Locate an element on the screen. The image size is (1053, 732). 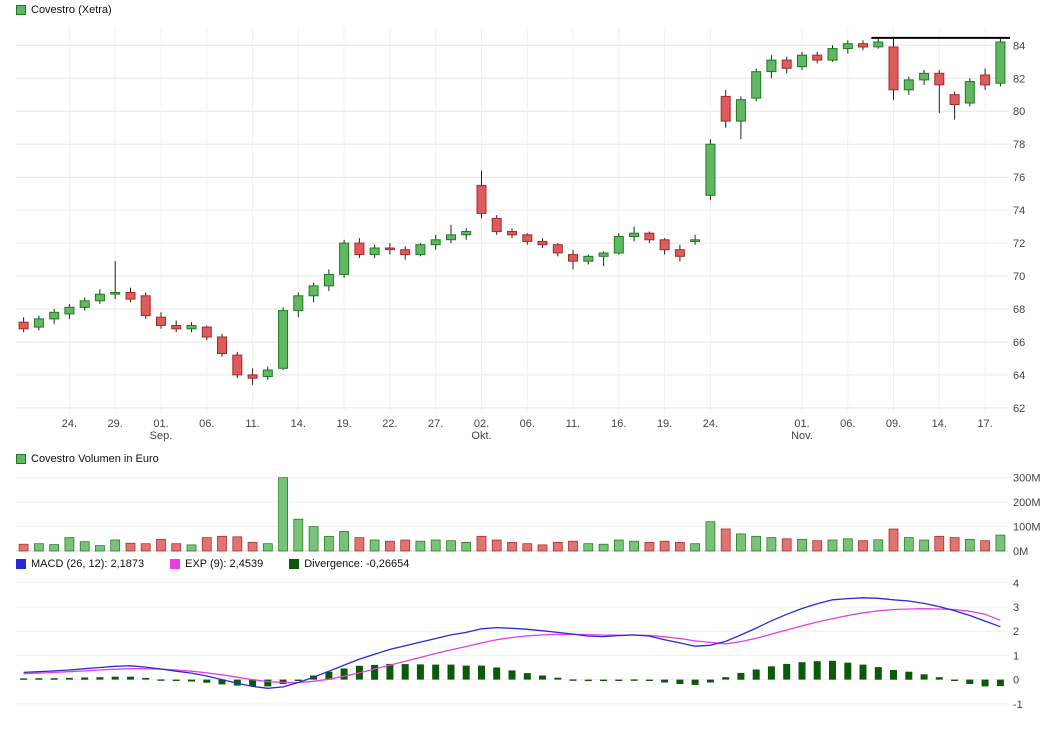
date-axis-label: 29. is located at coordinates (115, 424).